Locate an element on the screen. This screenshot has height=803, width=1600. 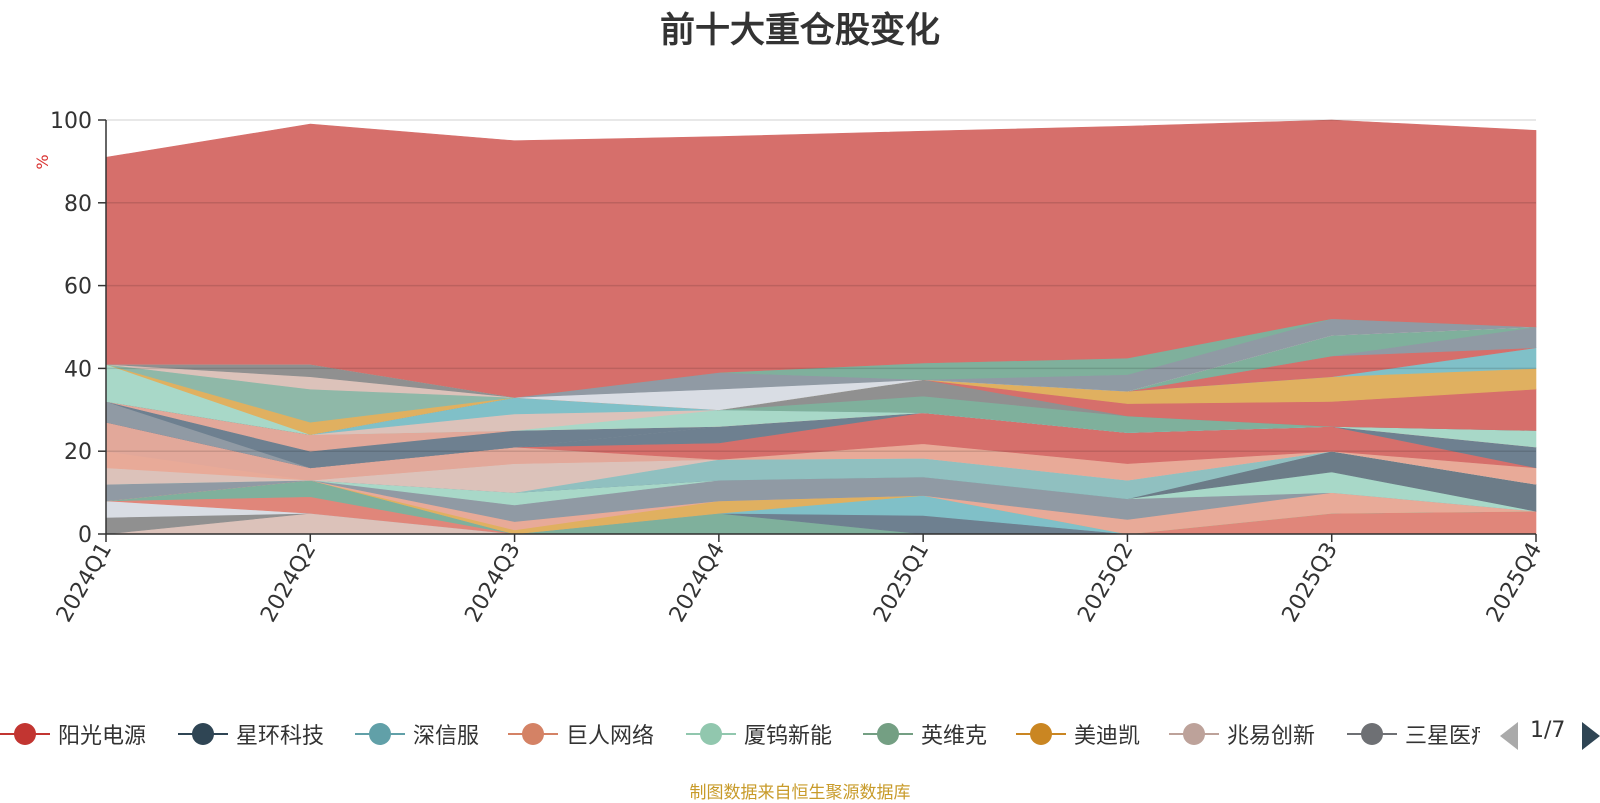
x-tick-label: 2025Q4 is located at coordinates (1514, 583).